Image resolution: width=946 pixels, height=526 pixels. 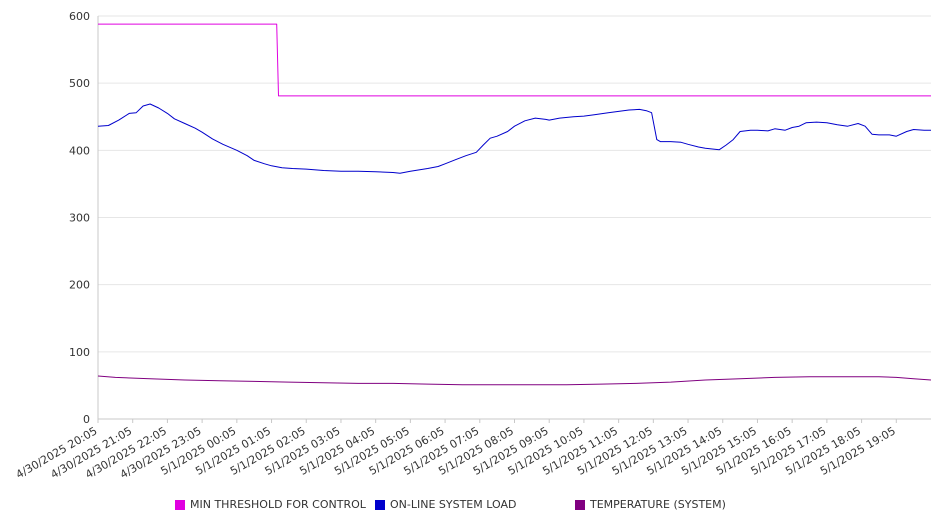 I want to click on legend-swatch-temperature, so click(x=580, y=504).